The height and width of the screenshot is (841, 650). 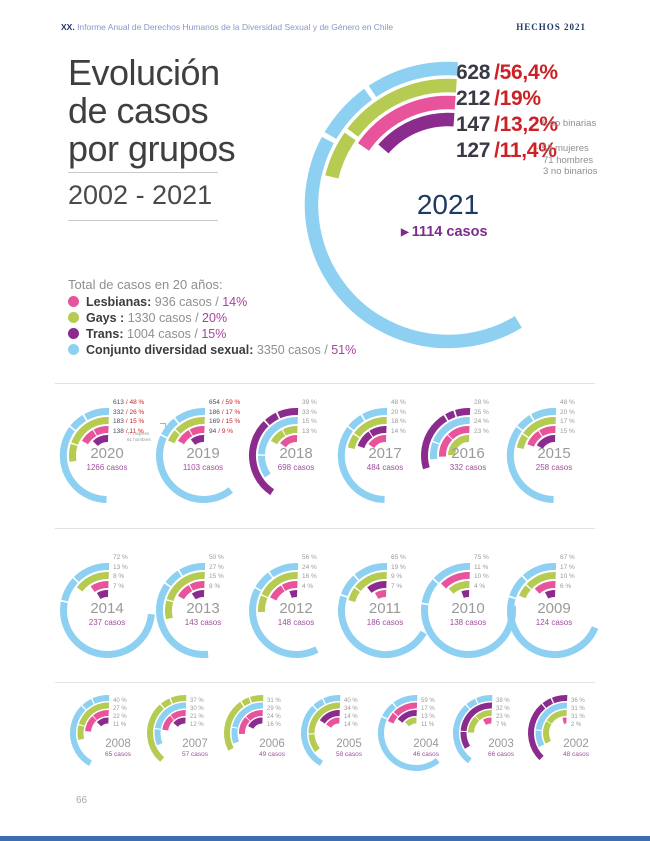 What do you see at coordinates (567, 431) in the screenshot?
I see `ring-label-2015-trans: 15 %` at bounding box center [567, 431].